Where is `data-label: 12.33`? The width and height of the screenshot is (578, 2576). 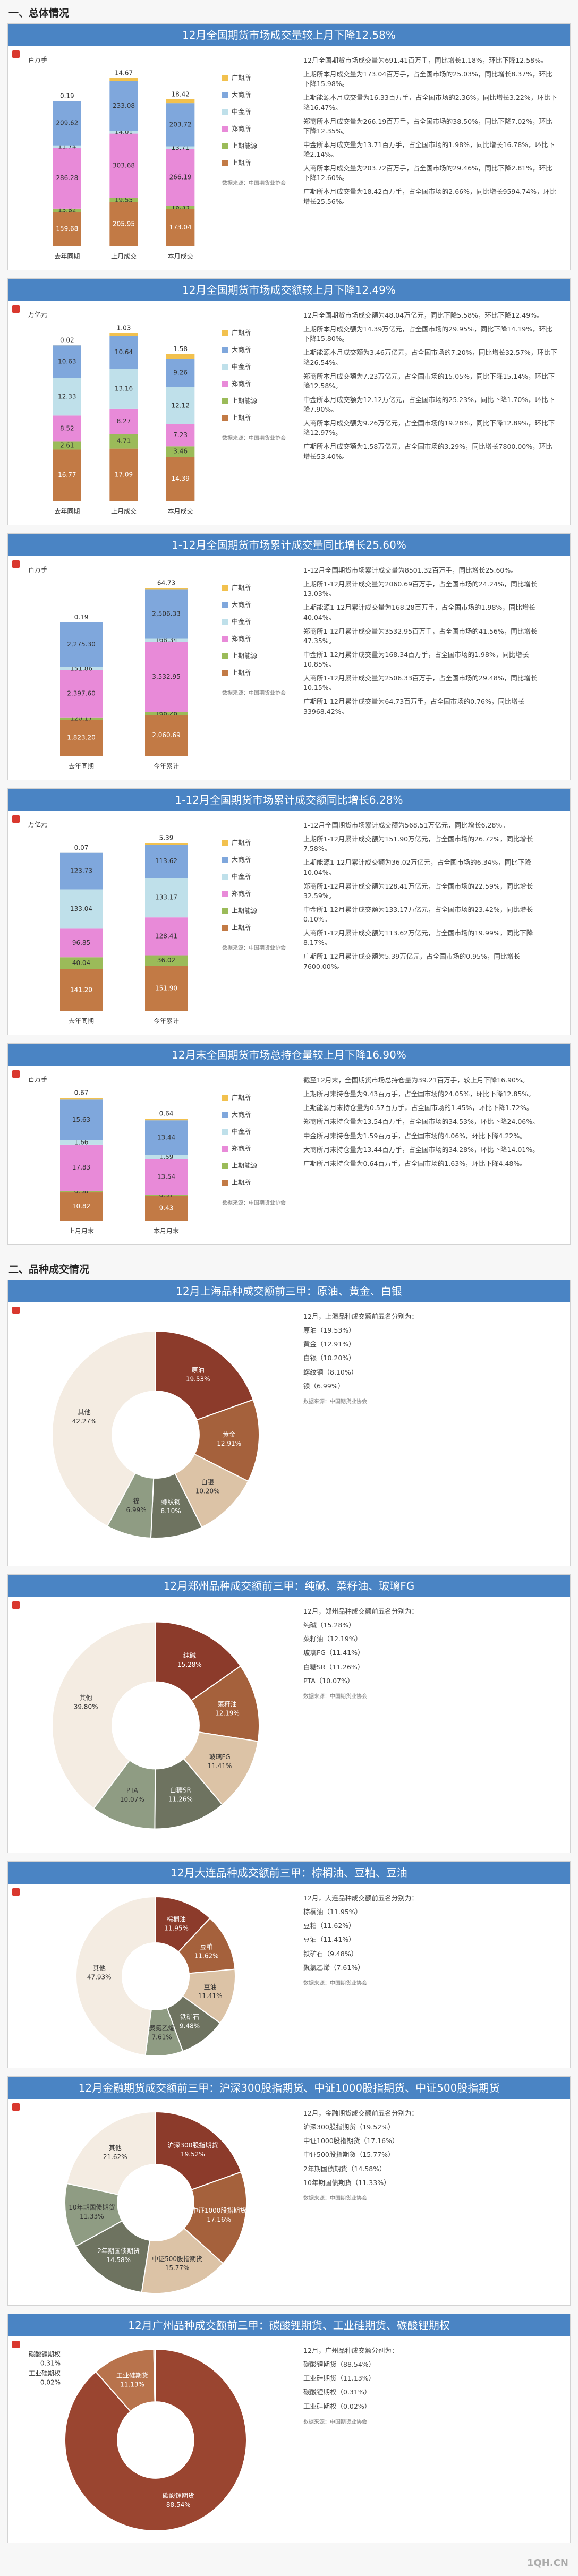
data-label: 12.33 is located at coordinates (67, 397).